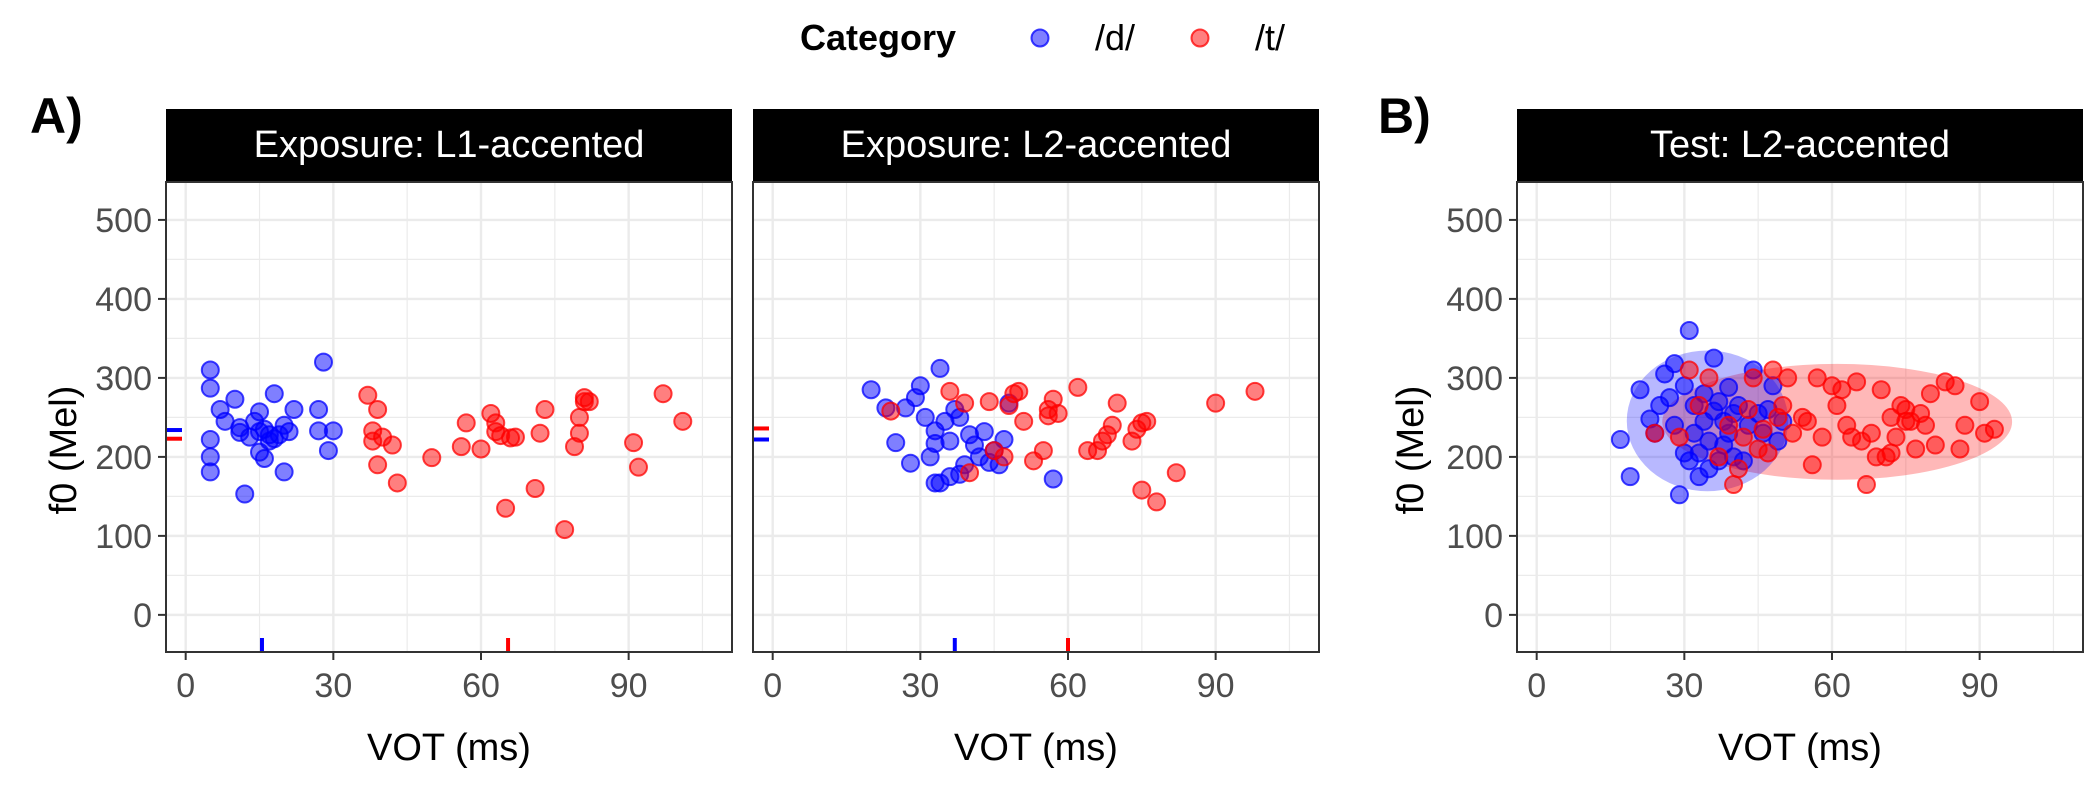 The width and height of the screenshot is (2085, 795). Describe the element at coordinates (878, 37) in the screenshot. I see `legend-title: Category` at that location.